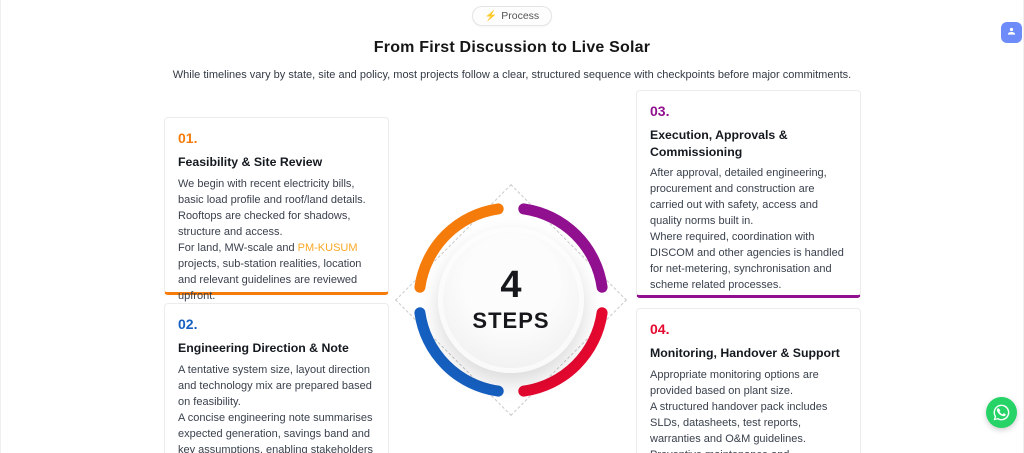  I want to click on step-1-title: Feasibility & Site Review, so click(250, 162).